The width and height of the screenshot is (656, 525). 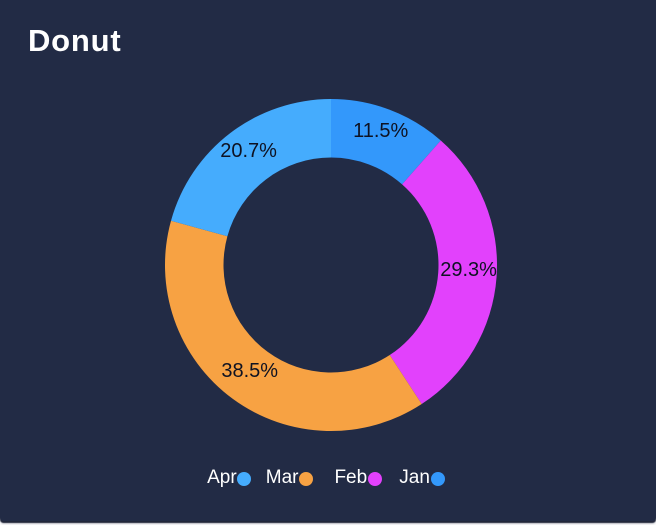 What do you see at coordinates (248, 151) in the screenshot?
I see `svg-text: 20.7%` at bounding box center [248, 151].